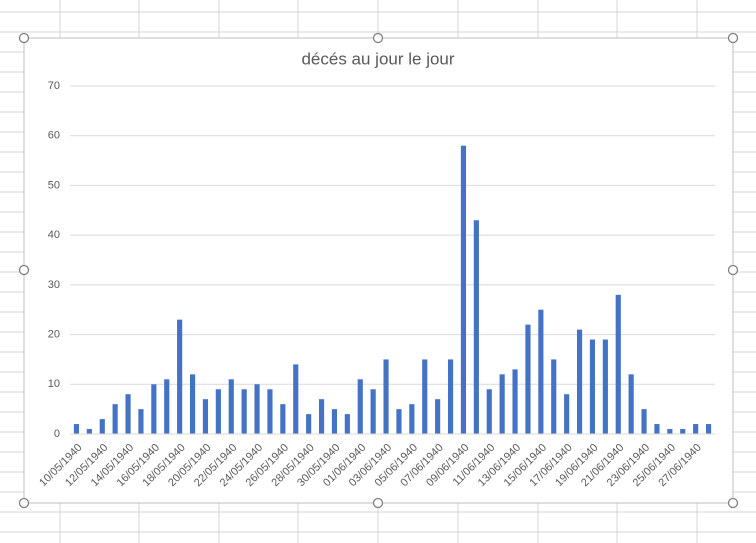  What do you see at coordinates (377, 58) in the screenshot?
I see `chart-title: décés au jour le jour` at bounding box center [377, 58].